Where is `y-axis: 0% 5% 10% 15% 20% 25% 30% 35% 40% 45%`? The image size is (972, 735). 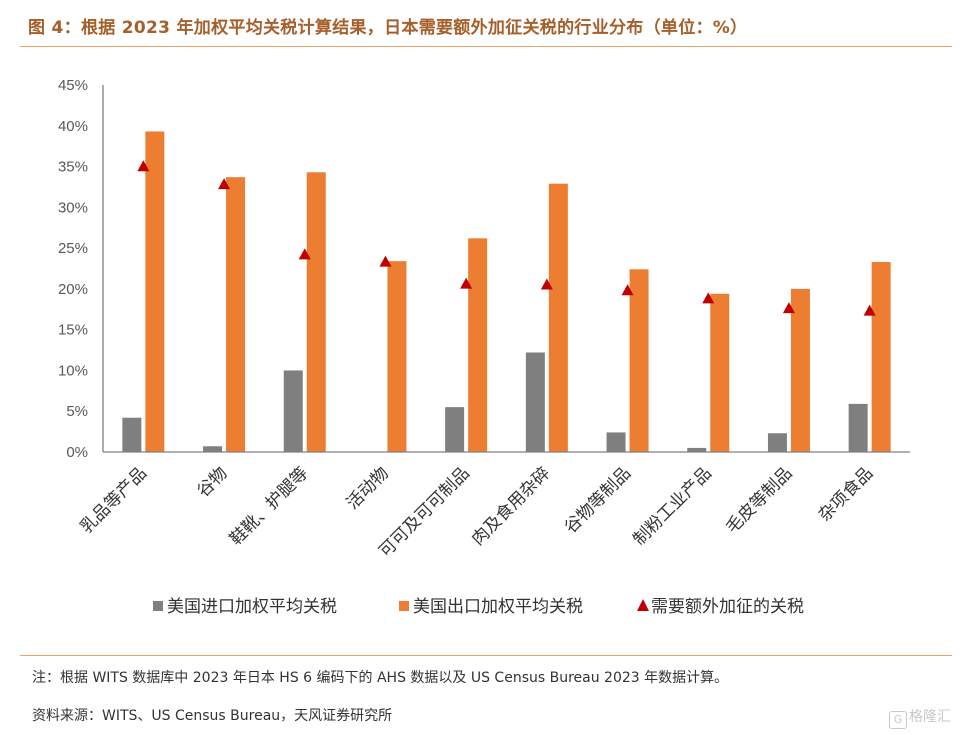
y-axis: 0% 5% 10% 15% 20% 25% 30% 35% 40% 45% is located at coordinates (73, 269).